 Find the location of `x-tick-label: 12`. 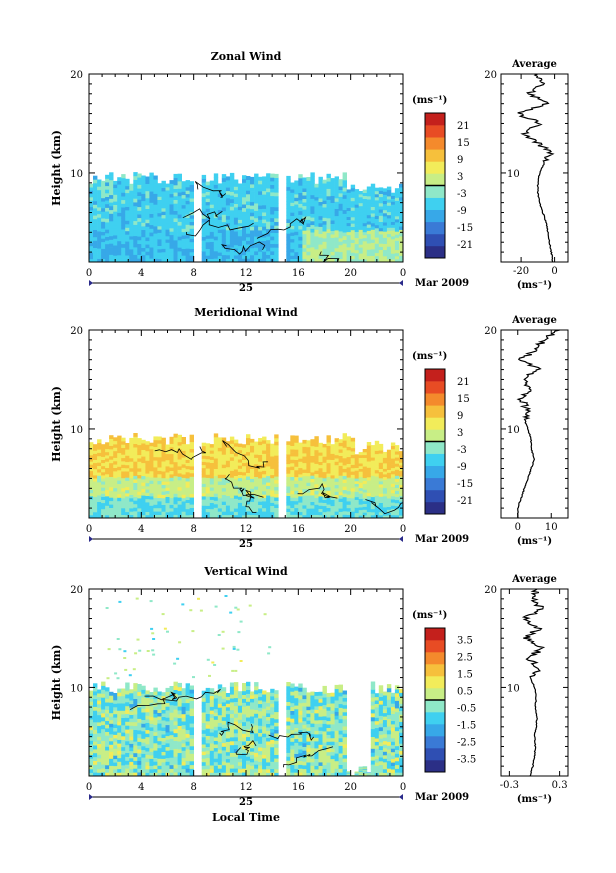

x-tick-label: 12 is located at coordinates (246, 273).